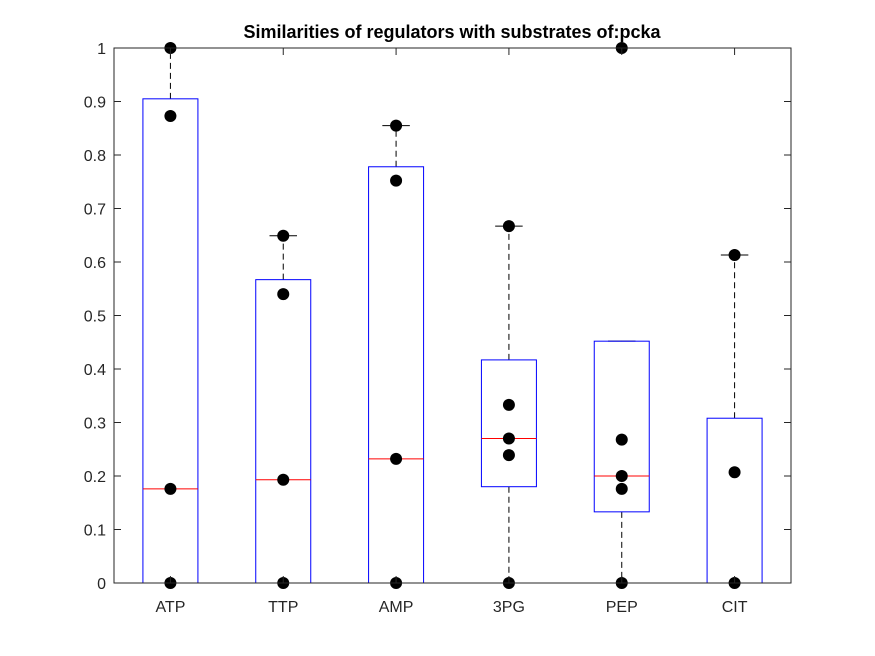 This screenshot has height=656, width=875. What do you see at coordinates (95, 424) in the screenshot?
I see `y-tick-label: 0.3` at bounding box center [95, 424].